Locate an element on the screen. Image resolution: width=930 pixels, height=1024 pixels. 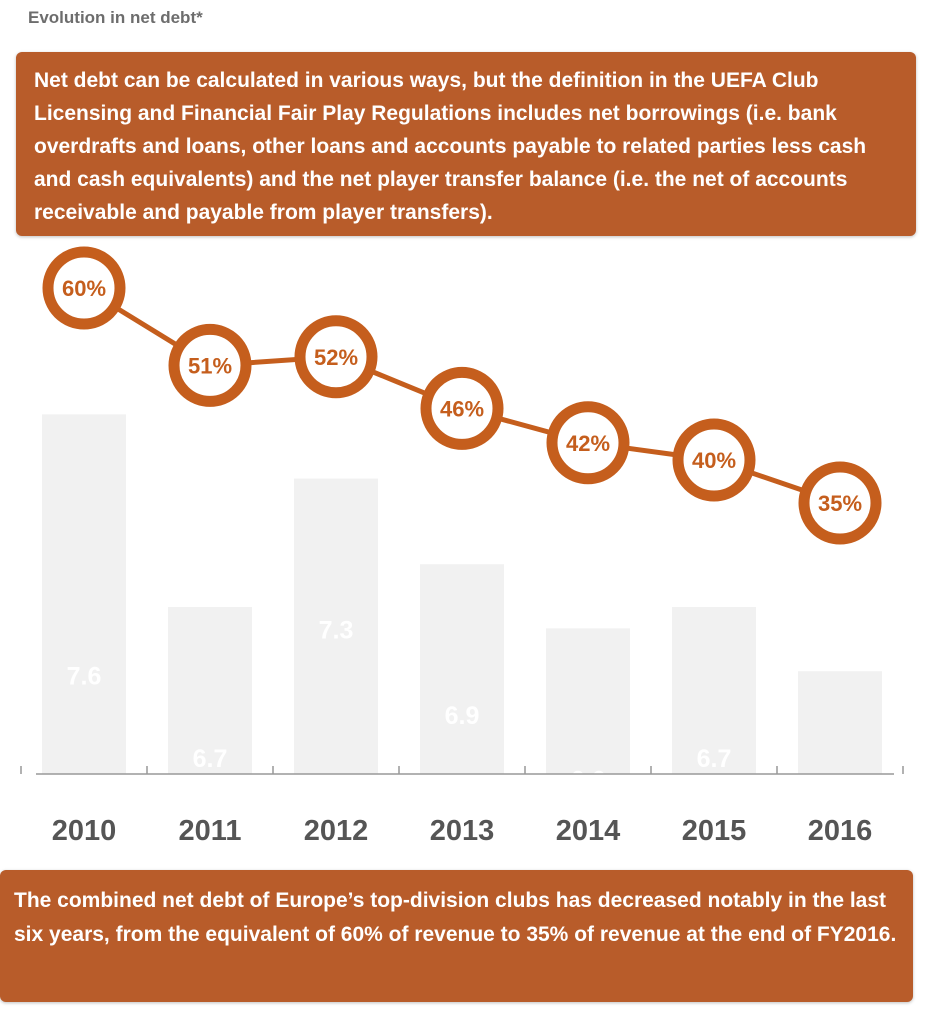
bar-2016 is located at coordinates (840, 722).